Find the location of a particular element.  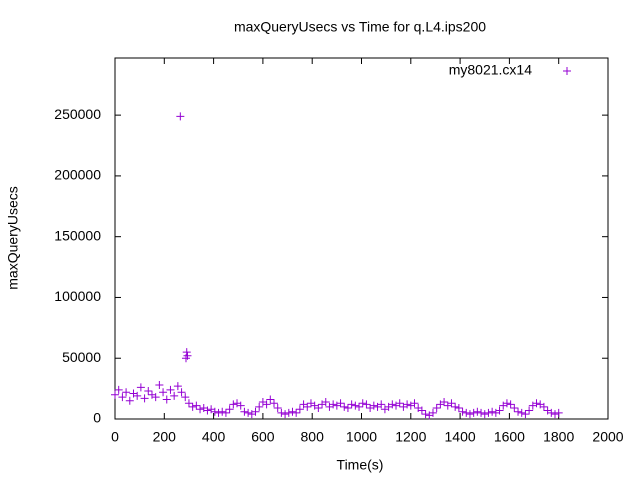

y-tick-label: 50000 is located at coordinates (81, 357).